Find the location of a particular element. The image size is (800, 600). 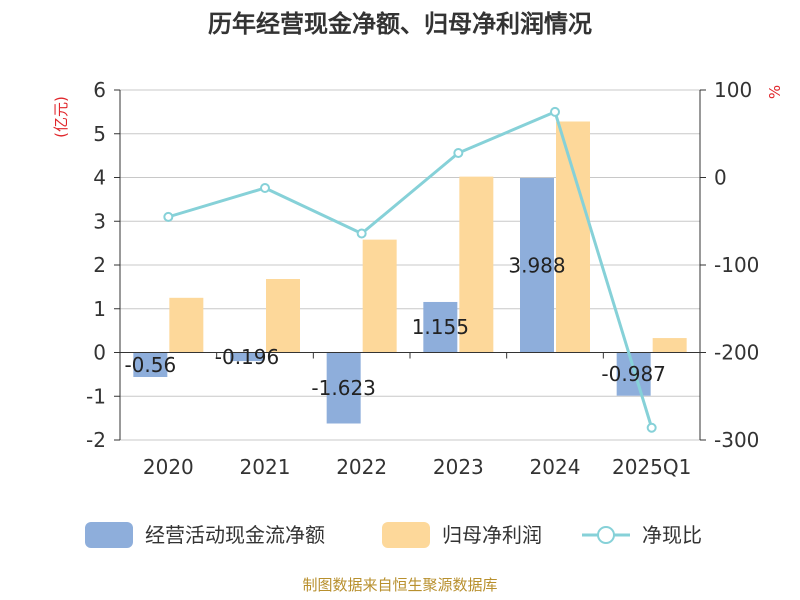

right-tick-label: 100 is located at coordinates (733, 90).